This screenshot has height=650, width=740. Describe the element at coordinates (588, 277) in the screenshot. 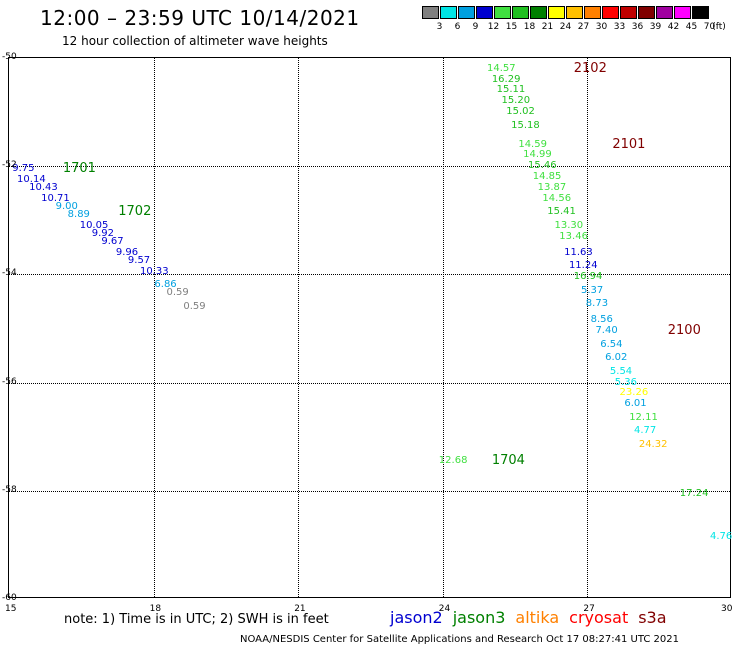

I see `wave-height-value: 16.94` at that location.